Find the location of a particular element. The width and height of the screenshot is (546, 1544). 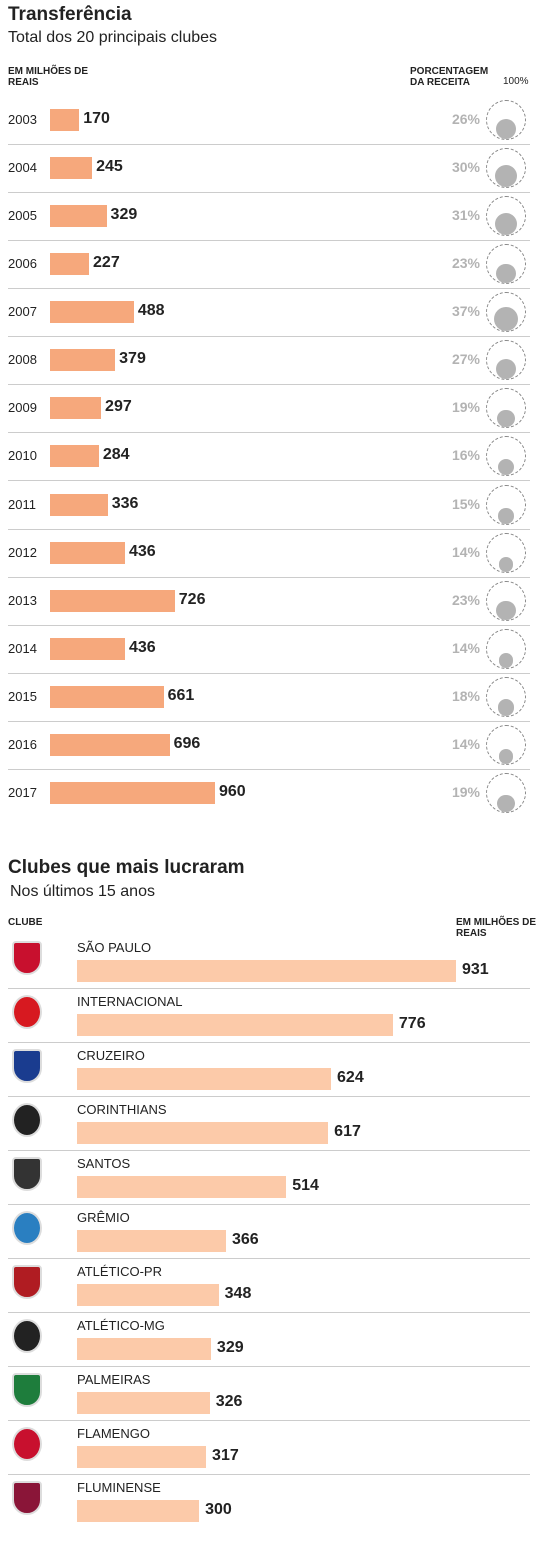

share-label: 27% is located at coordinates (465, 359).